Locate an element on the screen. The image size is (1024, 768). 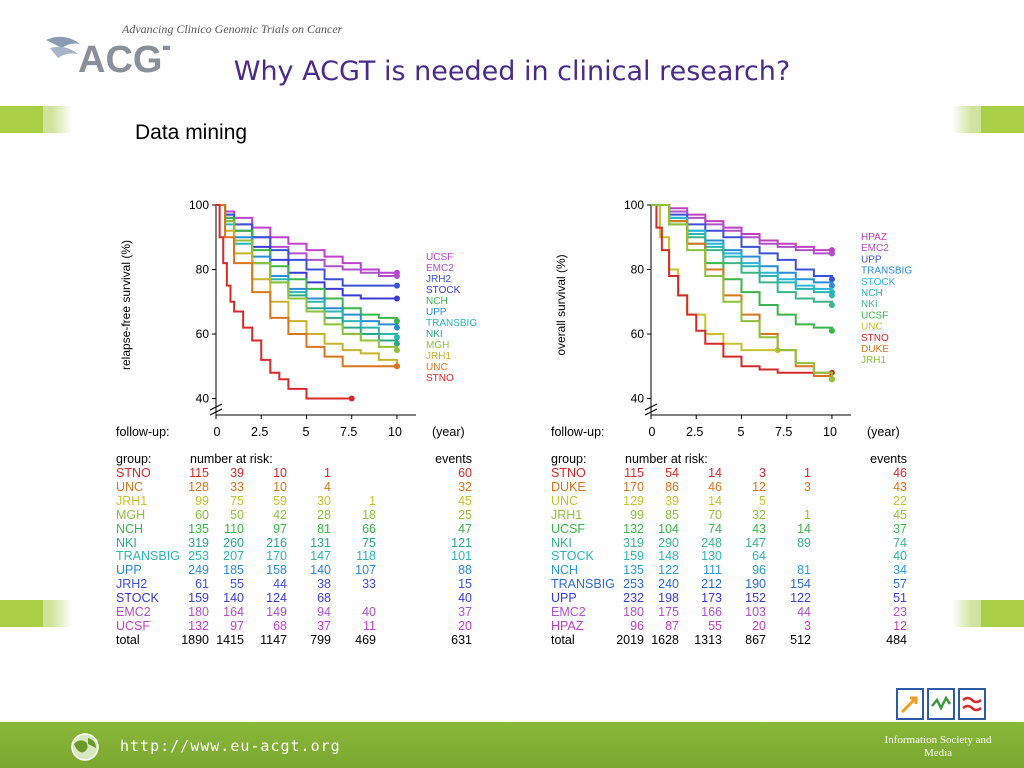
table-row: TRANSBIG 253 240 212 190 154 57 is located at coordinates (729, 584).